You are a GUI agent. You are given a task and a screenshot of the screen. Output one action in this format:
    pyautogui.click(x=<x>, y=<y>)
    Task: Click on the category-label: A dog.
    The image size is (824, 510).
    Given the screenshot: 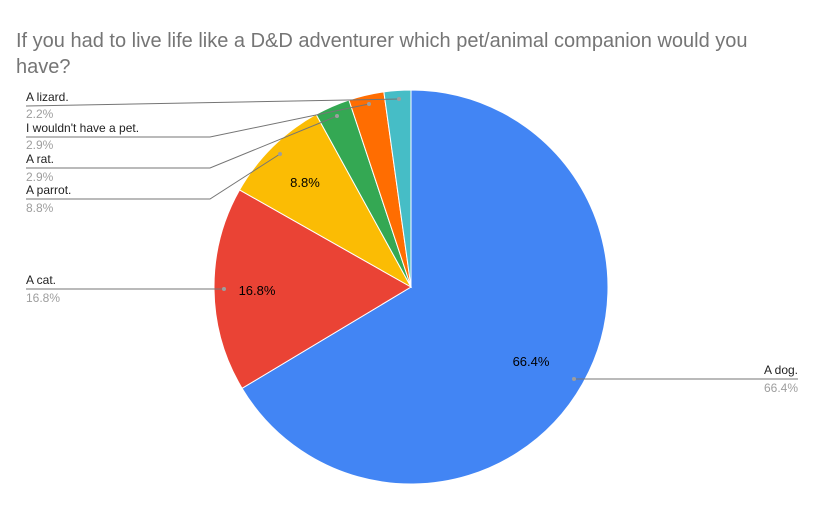 What is the action you would take?
    pyautogui.click(x=781, y=370)
    